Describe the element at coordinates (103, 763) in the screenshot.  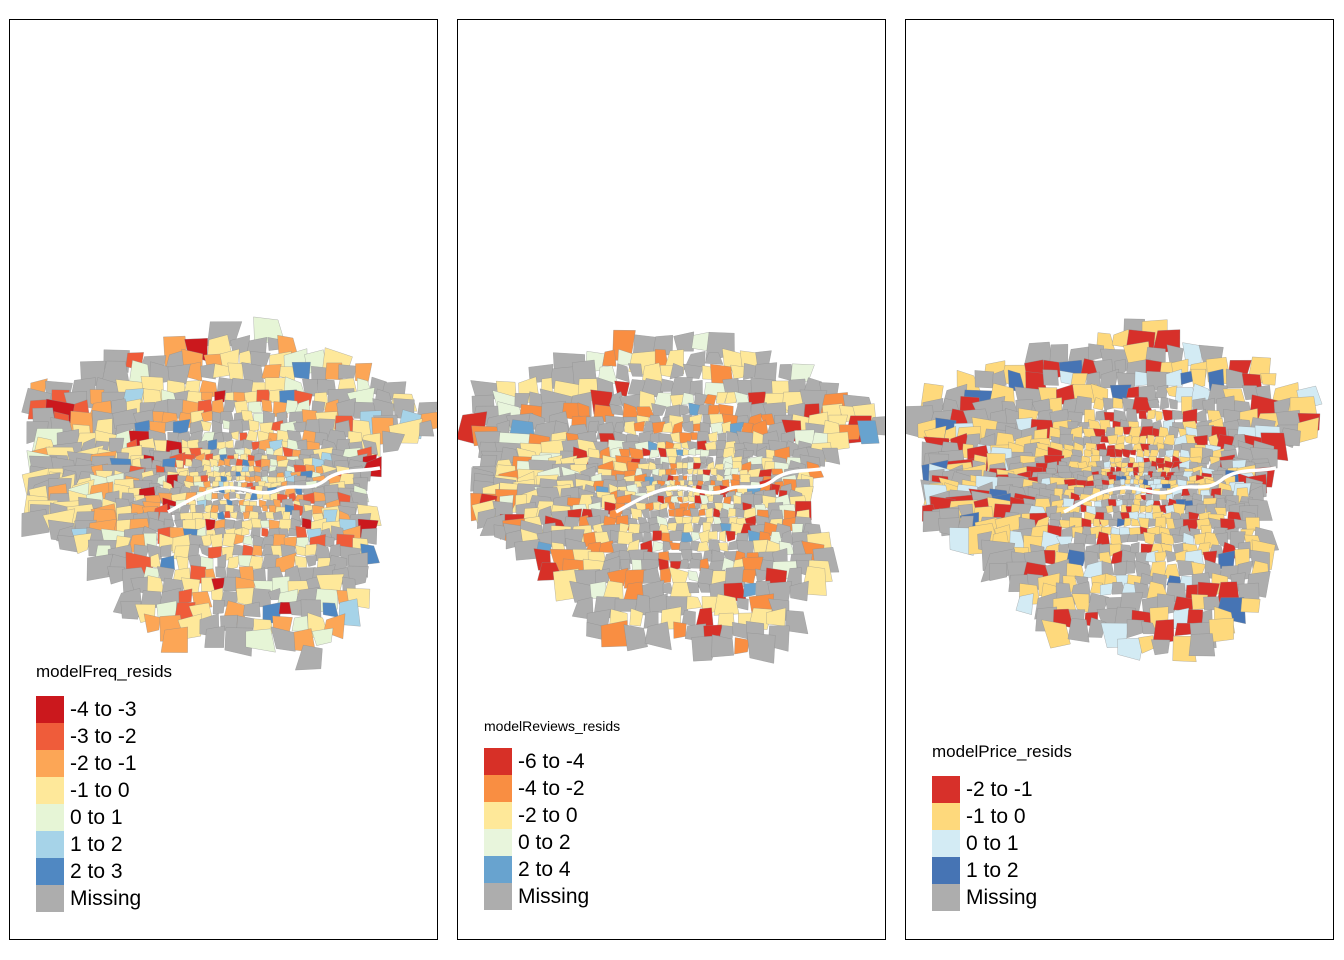
I see `legend-label: -2 to -1` at that location.